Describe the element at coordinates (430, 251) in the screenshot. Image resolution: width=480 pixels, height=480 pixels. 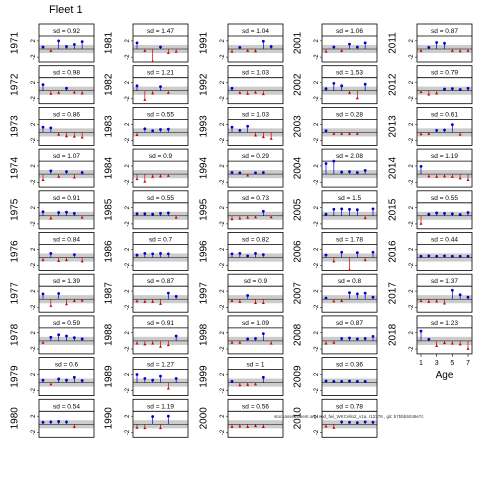
I see `panel-2016: sd = 0.44 2 -2 2016` at that location.